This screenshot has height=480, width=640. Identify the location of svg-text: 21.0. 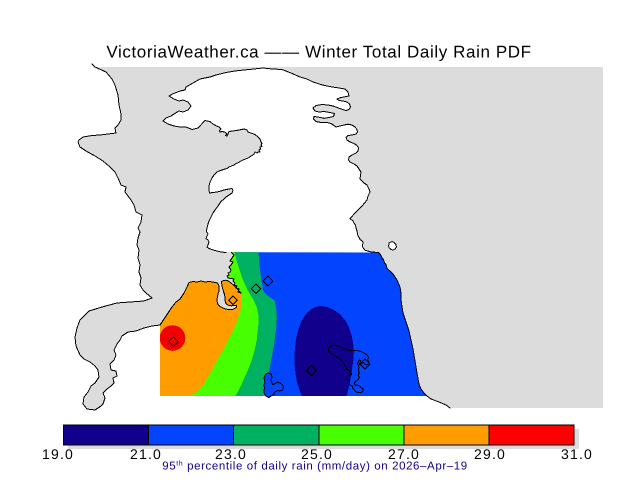
(146, 454).